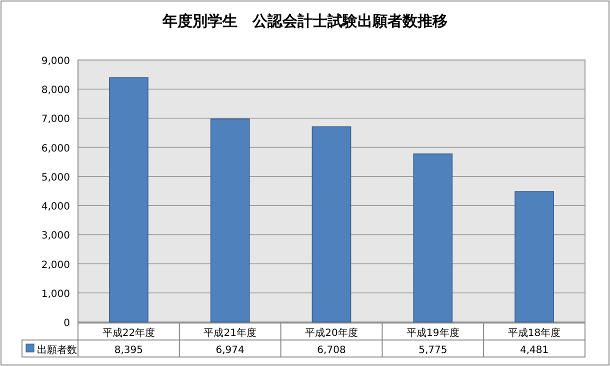 The image size is (610, 366). Describe the element at coordinates (67, 323) in the screenshot. I see `y-tick-label: 0` at that location.